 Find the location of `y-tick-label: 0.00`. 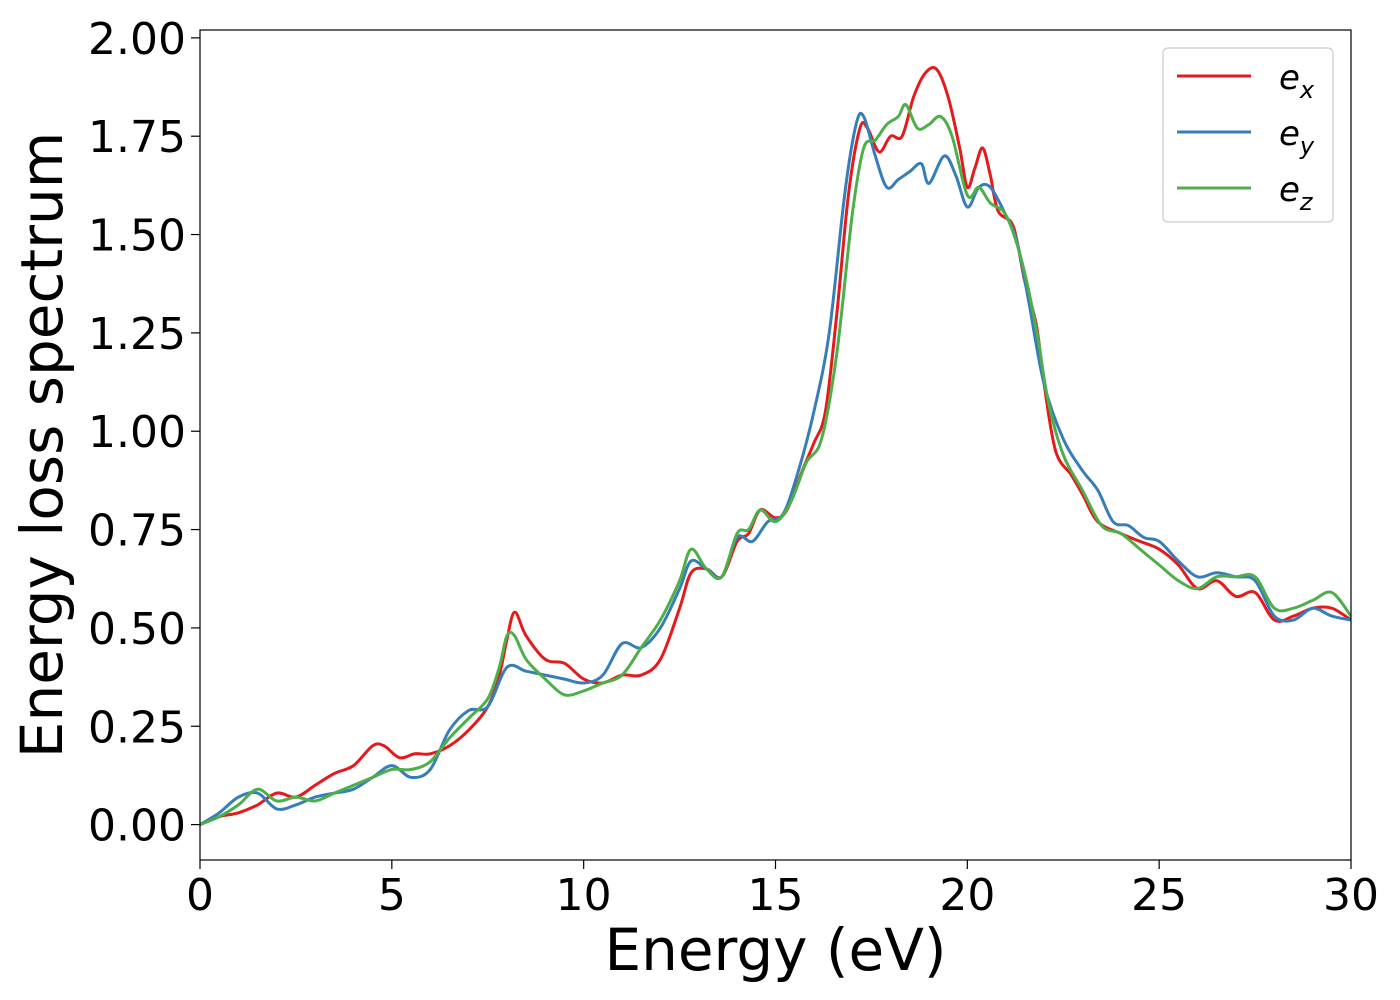

y-tick-label: 0.00 is located at coordinates (137, 826).